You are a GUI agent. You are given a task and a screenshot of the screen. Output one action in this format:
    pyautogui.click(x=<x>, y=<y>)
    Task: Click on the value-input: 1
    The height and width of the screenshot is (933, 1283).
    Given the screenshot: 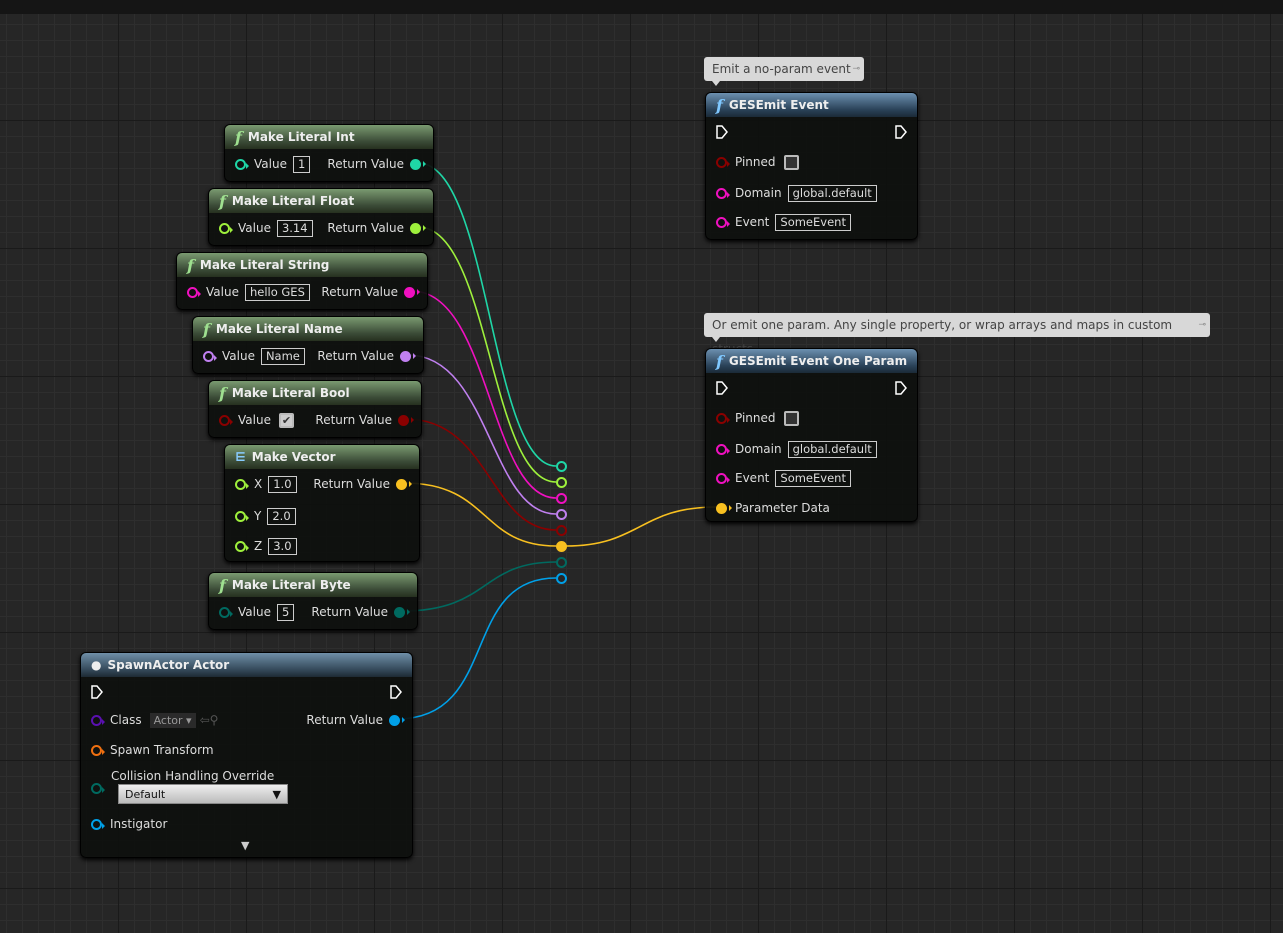 What is the action you would take?
    pyautogui.click(x=301, y=164)
    